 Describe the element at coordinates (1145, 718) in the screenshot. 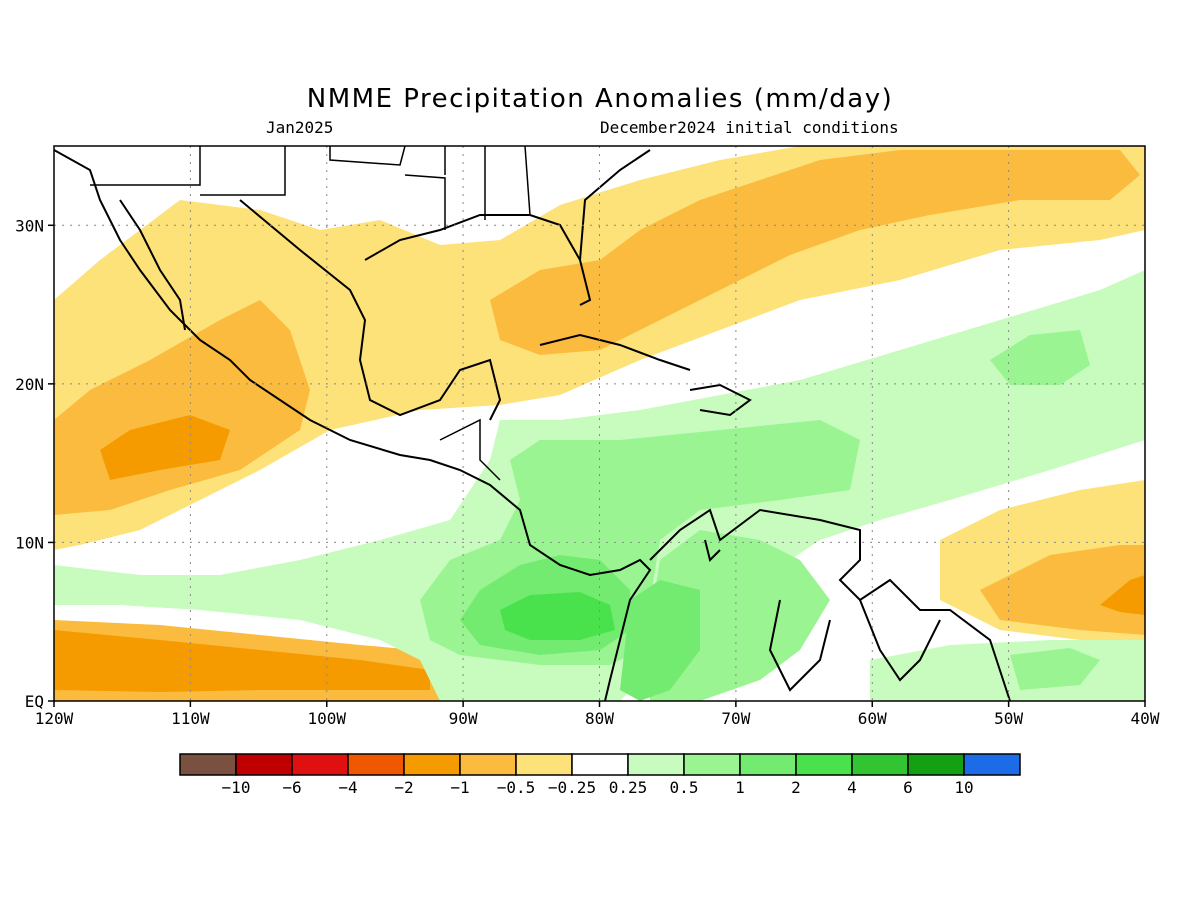

I see `lon-tick-label: 40W` at that location.